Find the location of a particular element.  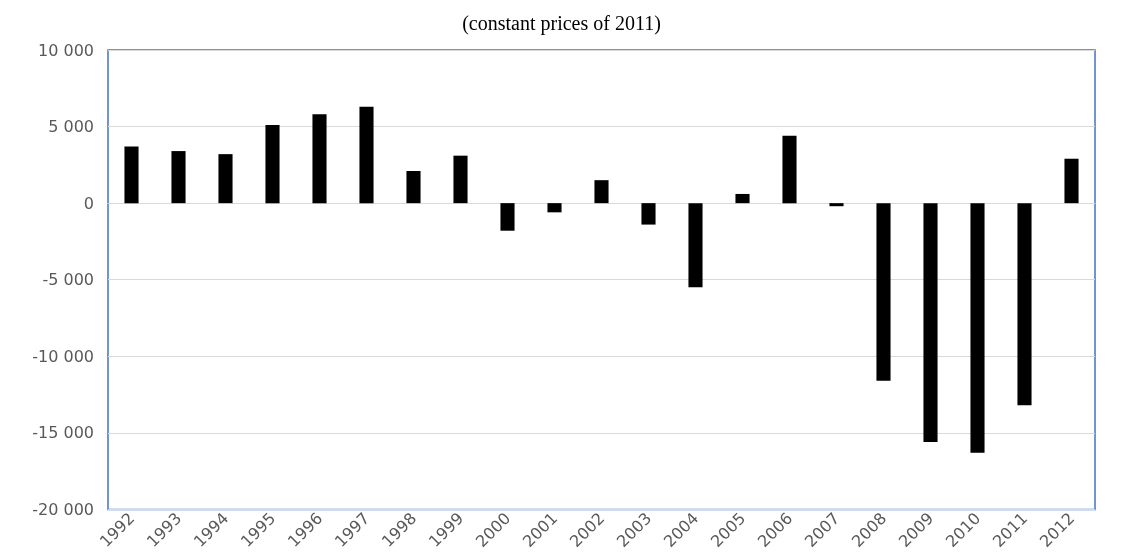

y-tick-label: -5 000 is located at coordinates (68, 280).